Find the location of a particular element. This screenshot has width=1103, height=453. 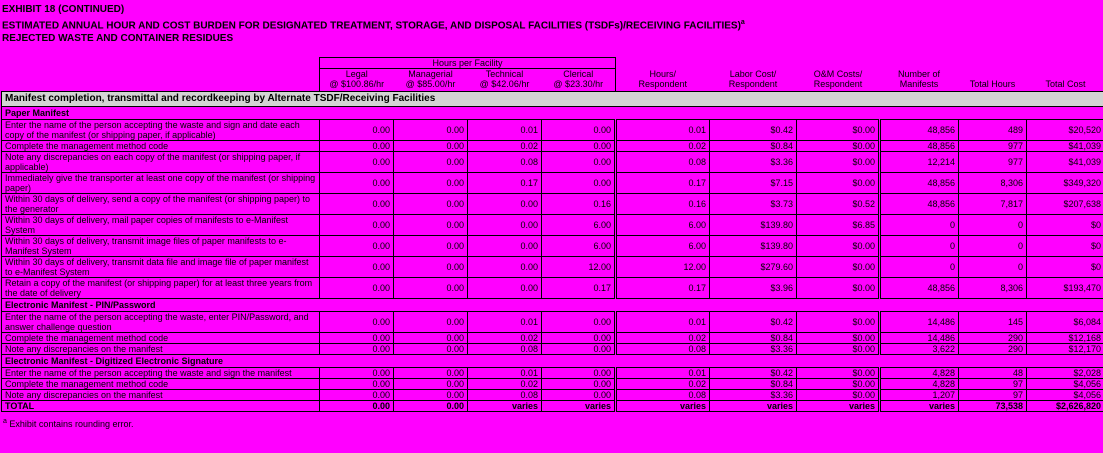

cell-om-costs-per-respondent: varies is located at coordinates (838, 406).